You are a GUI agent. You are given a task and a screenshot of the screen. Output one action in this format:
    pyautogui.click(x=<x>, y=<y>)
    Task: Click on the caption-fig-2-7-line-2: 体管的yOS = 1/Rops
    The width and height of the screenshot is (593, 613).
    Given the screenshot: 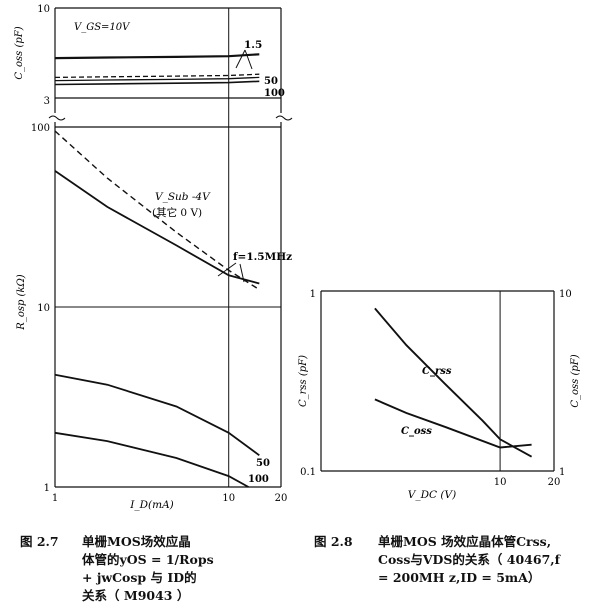 What is the action you would take?
    pyautogui.click(x=148, y=559)
    